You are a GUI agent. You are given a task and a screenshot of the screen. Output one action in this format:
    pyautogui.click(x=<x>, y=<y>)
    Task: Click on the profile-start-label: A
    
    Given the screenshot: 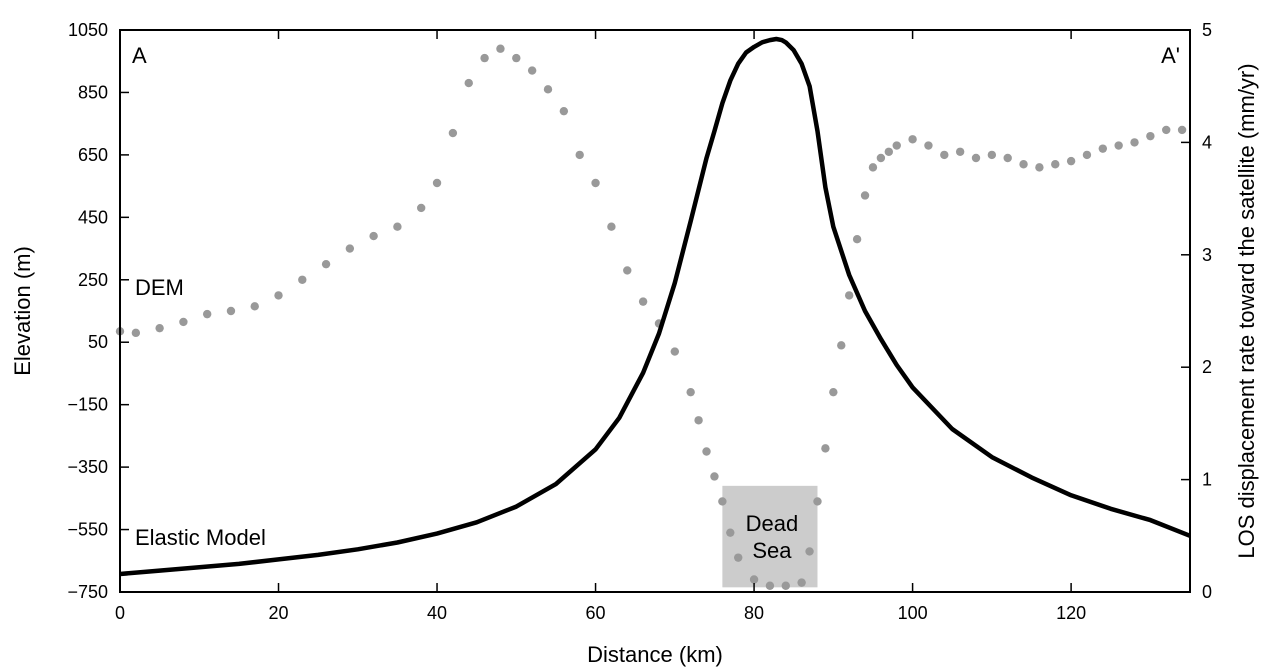 What is the action you would take?
    pyautogui.click(x=139, y=55)
    